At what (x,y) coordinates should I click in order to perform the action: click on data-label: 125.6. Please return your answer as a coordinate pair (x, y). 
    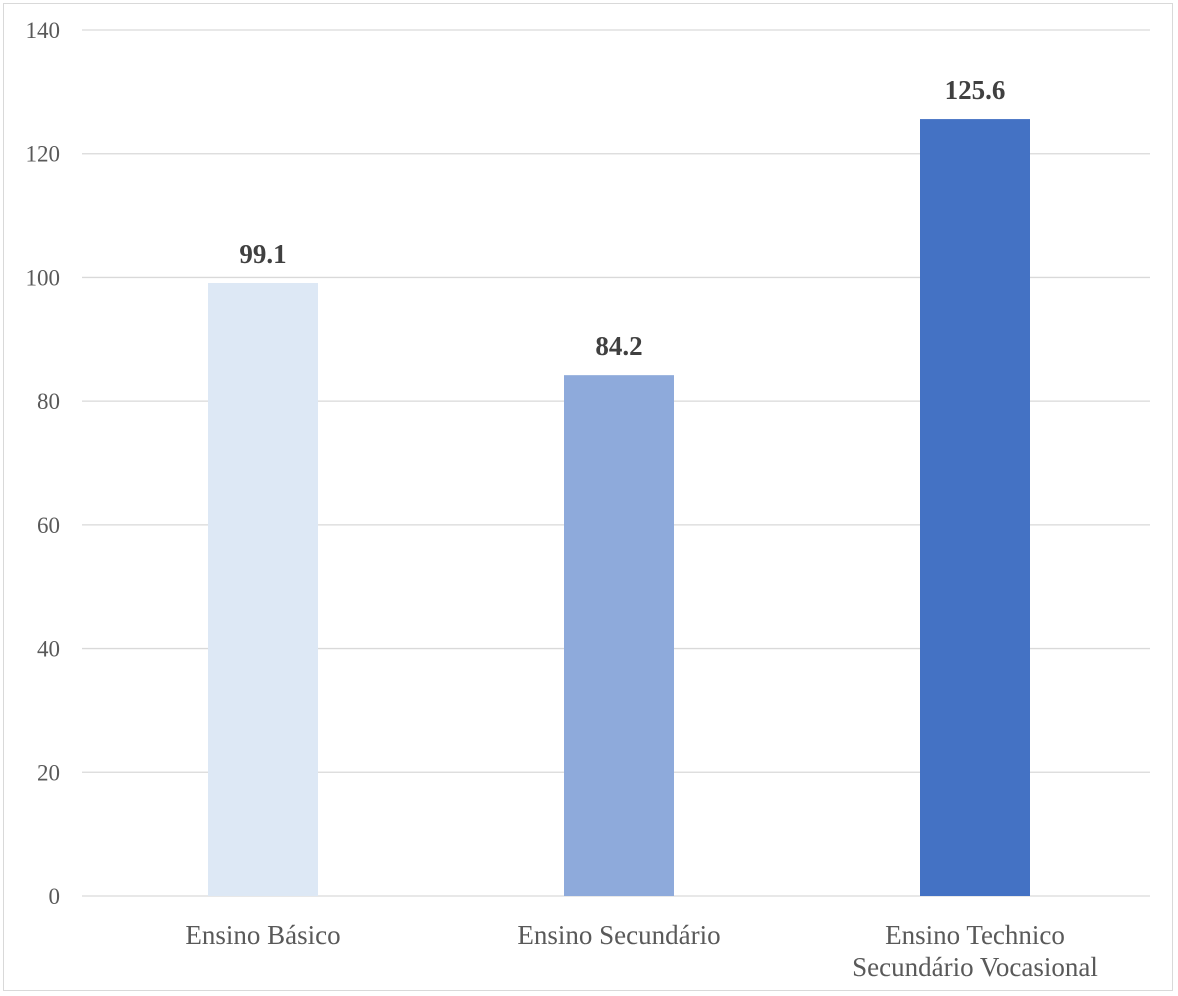
    Looking at the image, I should click on (975, 90).